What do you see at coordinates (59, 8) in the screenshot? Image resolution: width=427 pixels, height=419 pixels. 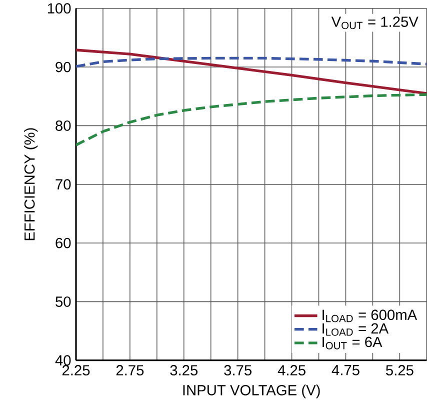 I see `y-tick-label: 100` at bounding box center [59, 8].